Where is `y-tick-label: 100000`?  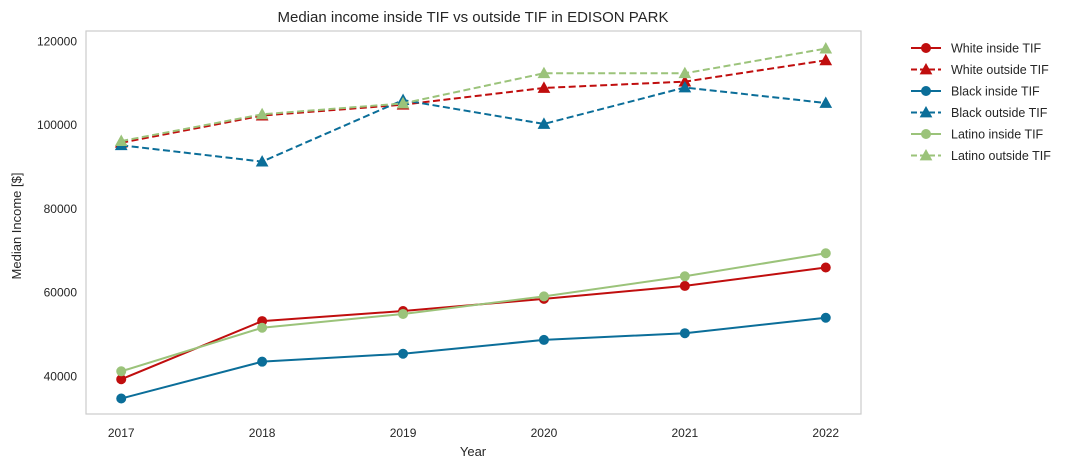 y-tick-label: 100000 is located at coordinates (57, 125).